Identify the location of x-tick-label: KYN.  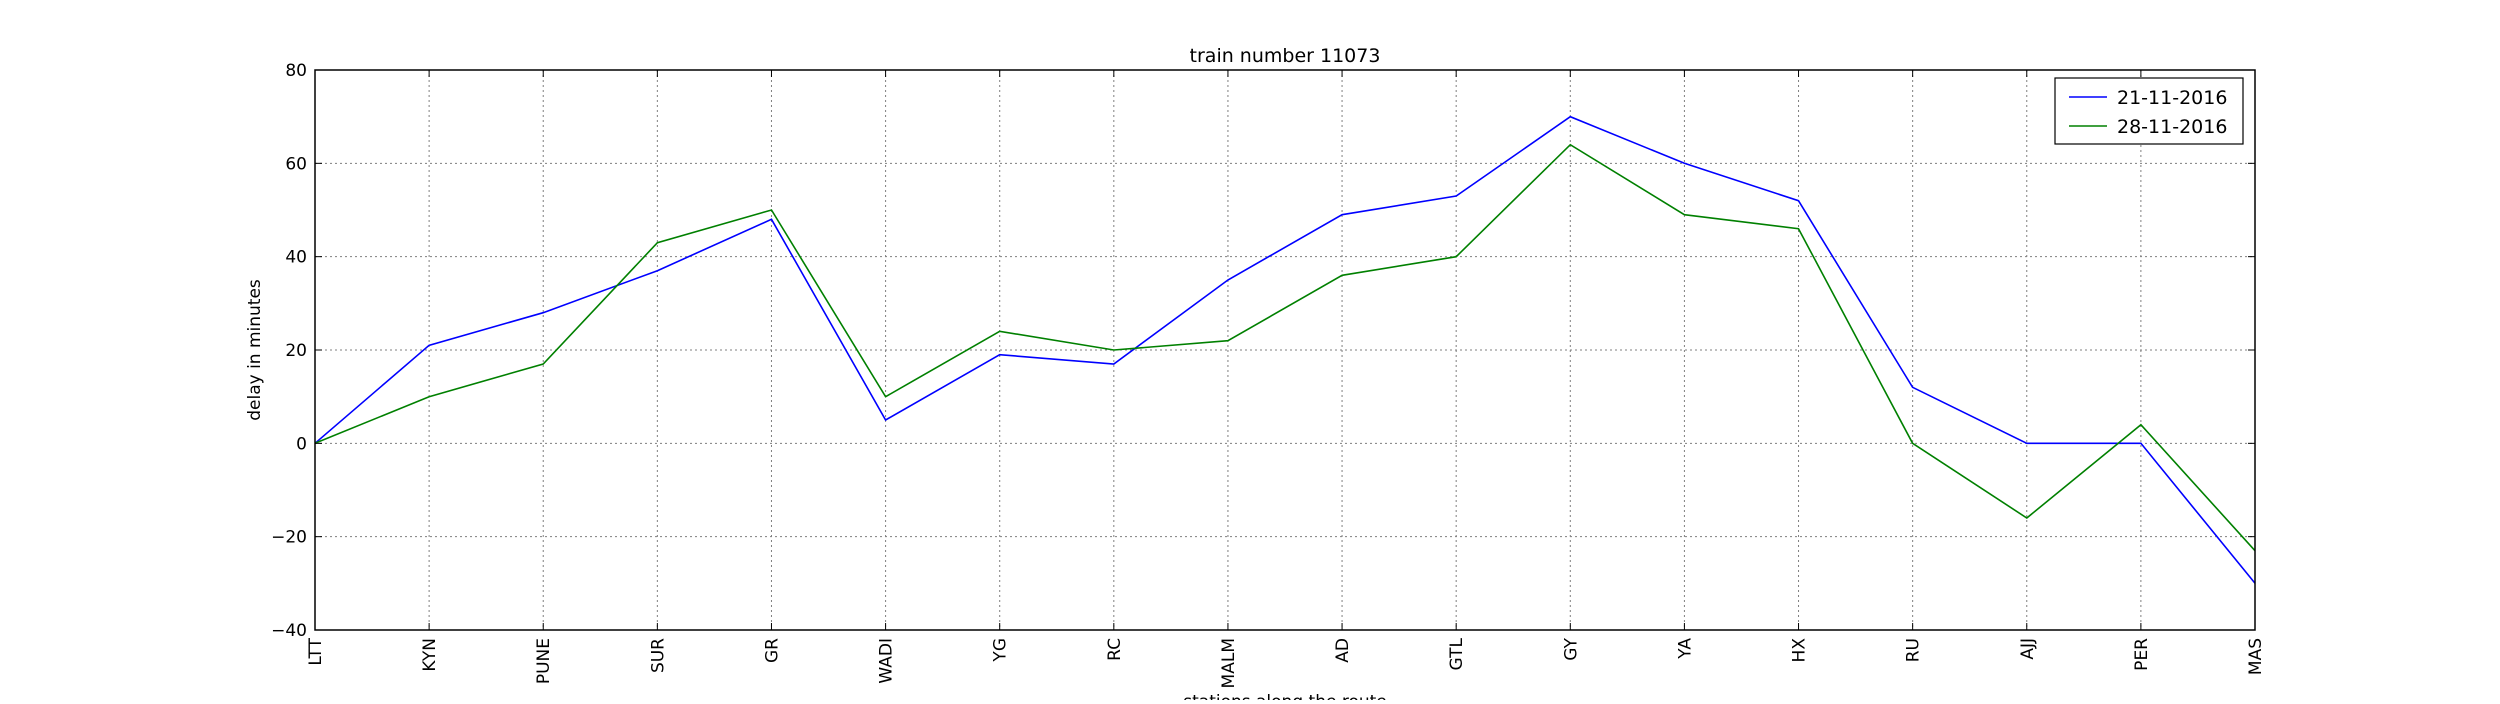
(430, 655).